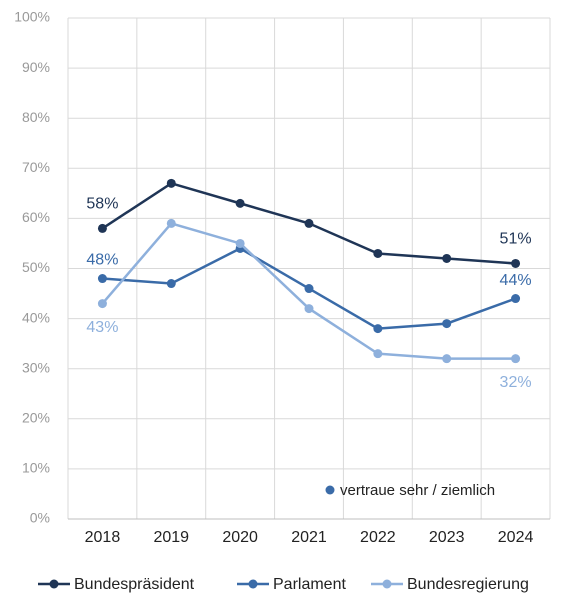  I want to click on y-tick-label: 0%, so click(40, 518).